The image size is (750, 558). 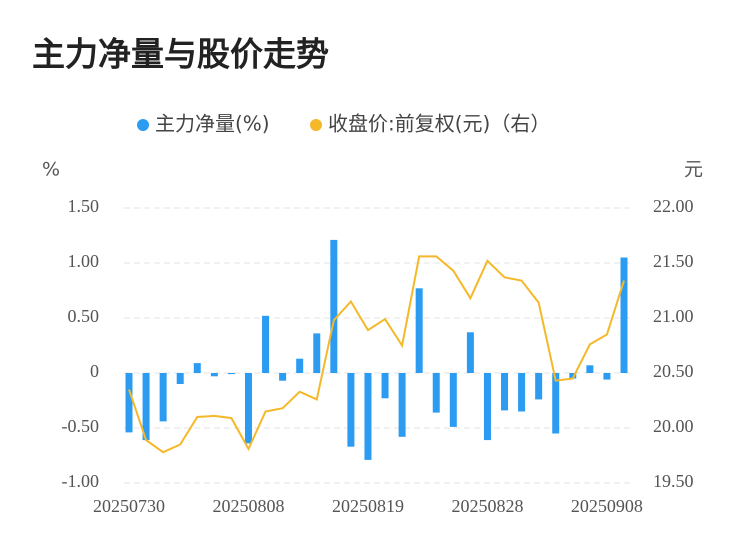 What do you see at coordinates (94, 371) in the screenshot?
I see `y-tick-label: 0` at bounding box center [94, 371].